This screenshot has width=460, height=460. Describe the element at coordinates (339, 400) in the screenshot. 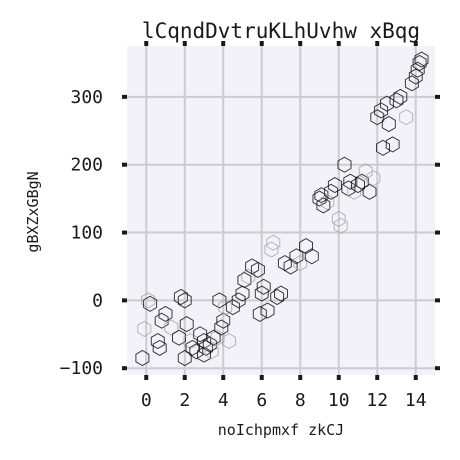

I see `x-tick-label: 10` at that location.